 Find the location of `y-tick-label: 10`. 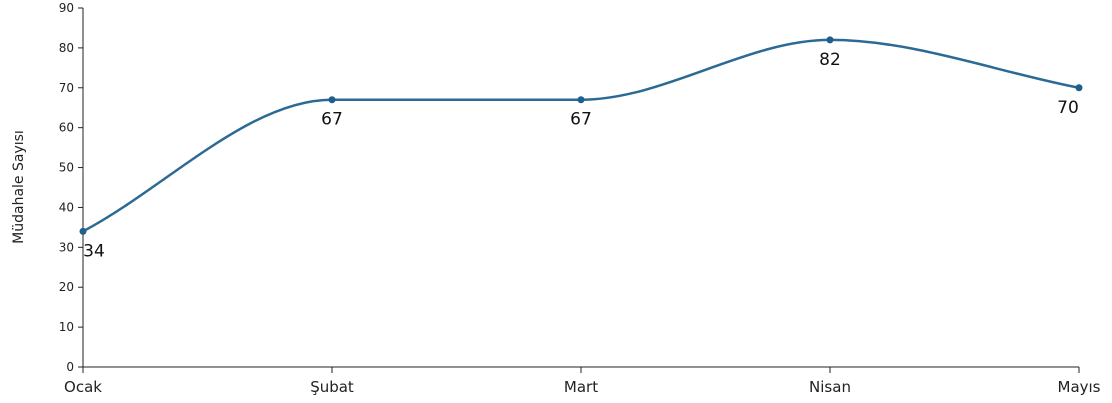

y-tick-label: 10 is located at coordinates (66, 327).